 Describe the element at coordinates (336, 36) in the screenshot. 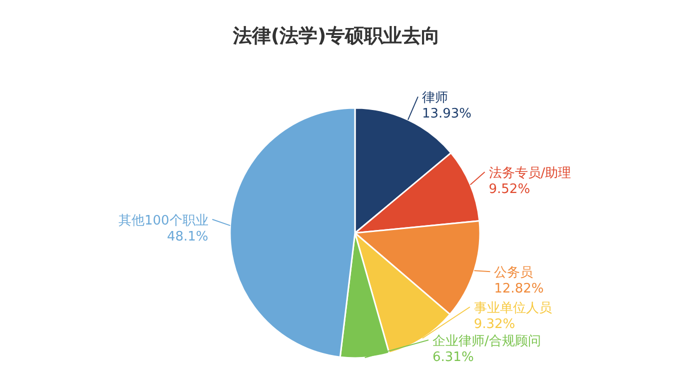

I see `chart-title: 法律(法学)专硕职业去向` at that location.